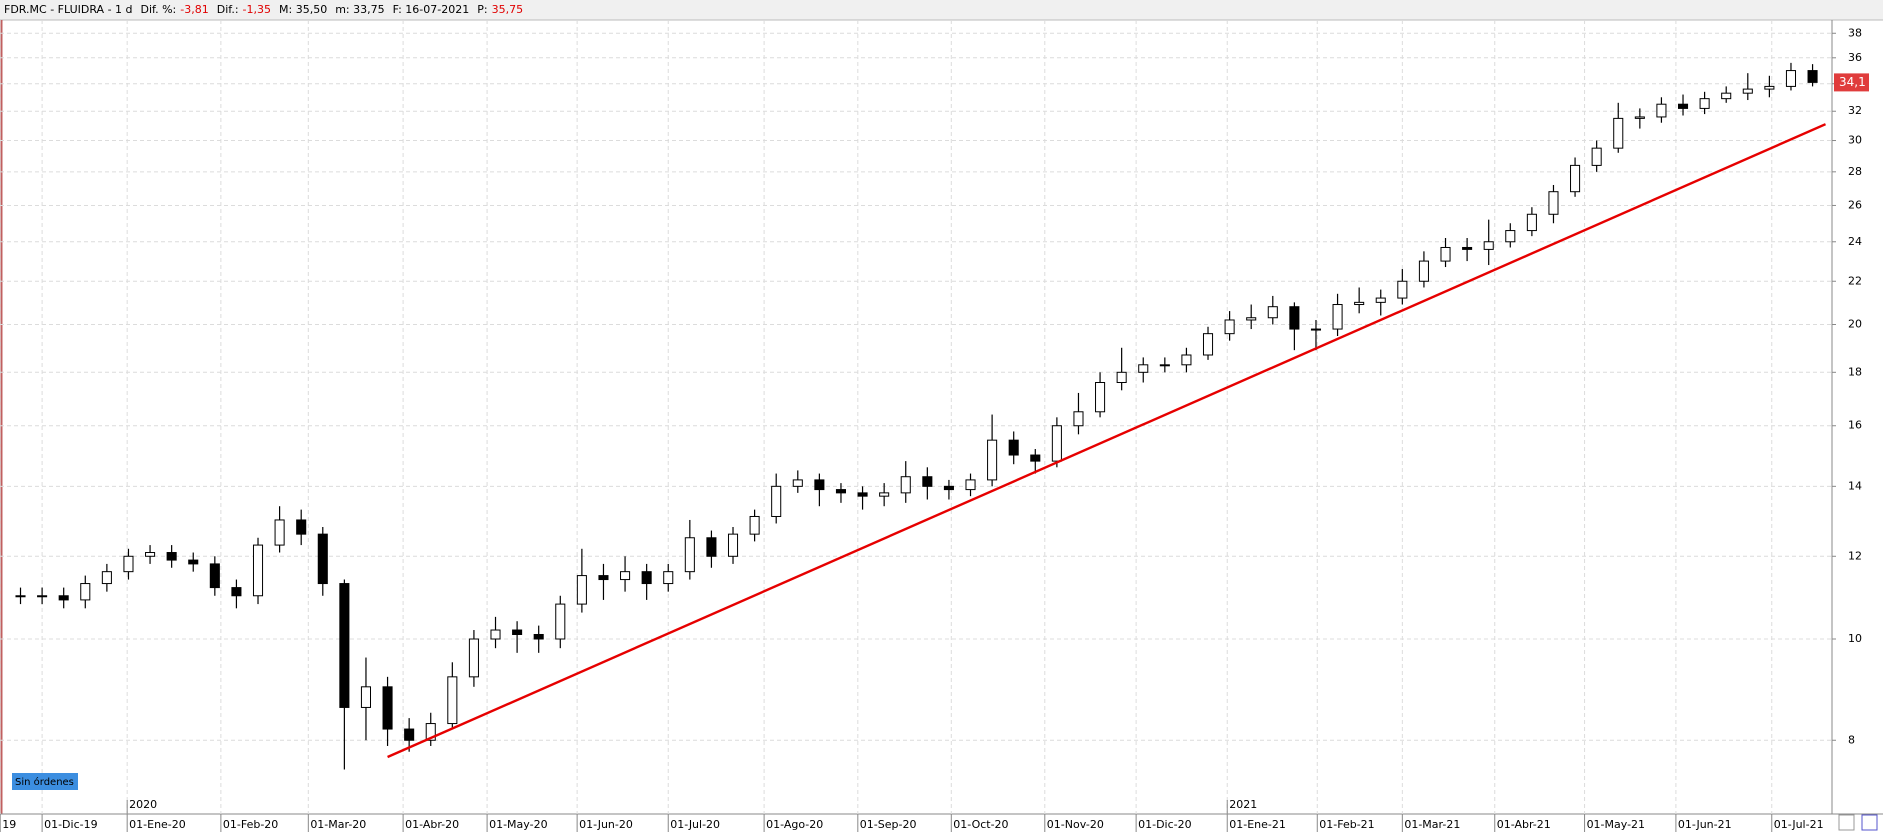  Describe the element at coordinates (1855, 280) in the screenshot. I see `y-tick-label: 22` at that location.